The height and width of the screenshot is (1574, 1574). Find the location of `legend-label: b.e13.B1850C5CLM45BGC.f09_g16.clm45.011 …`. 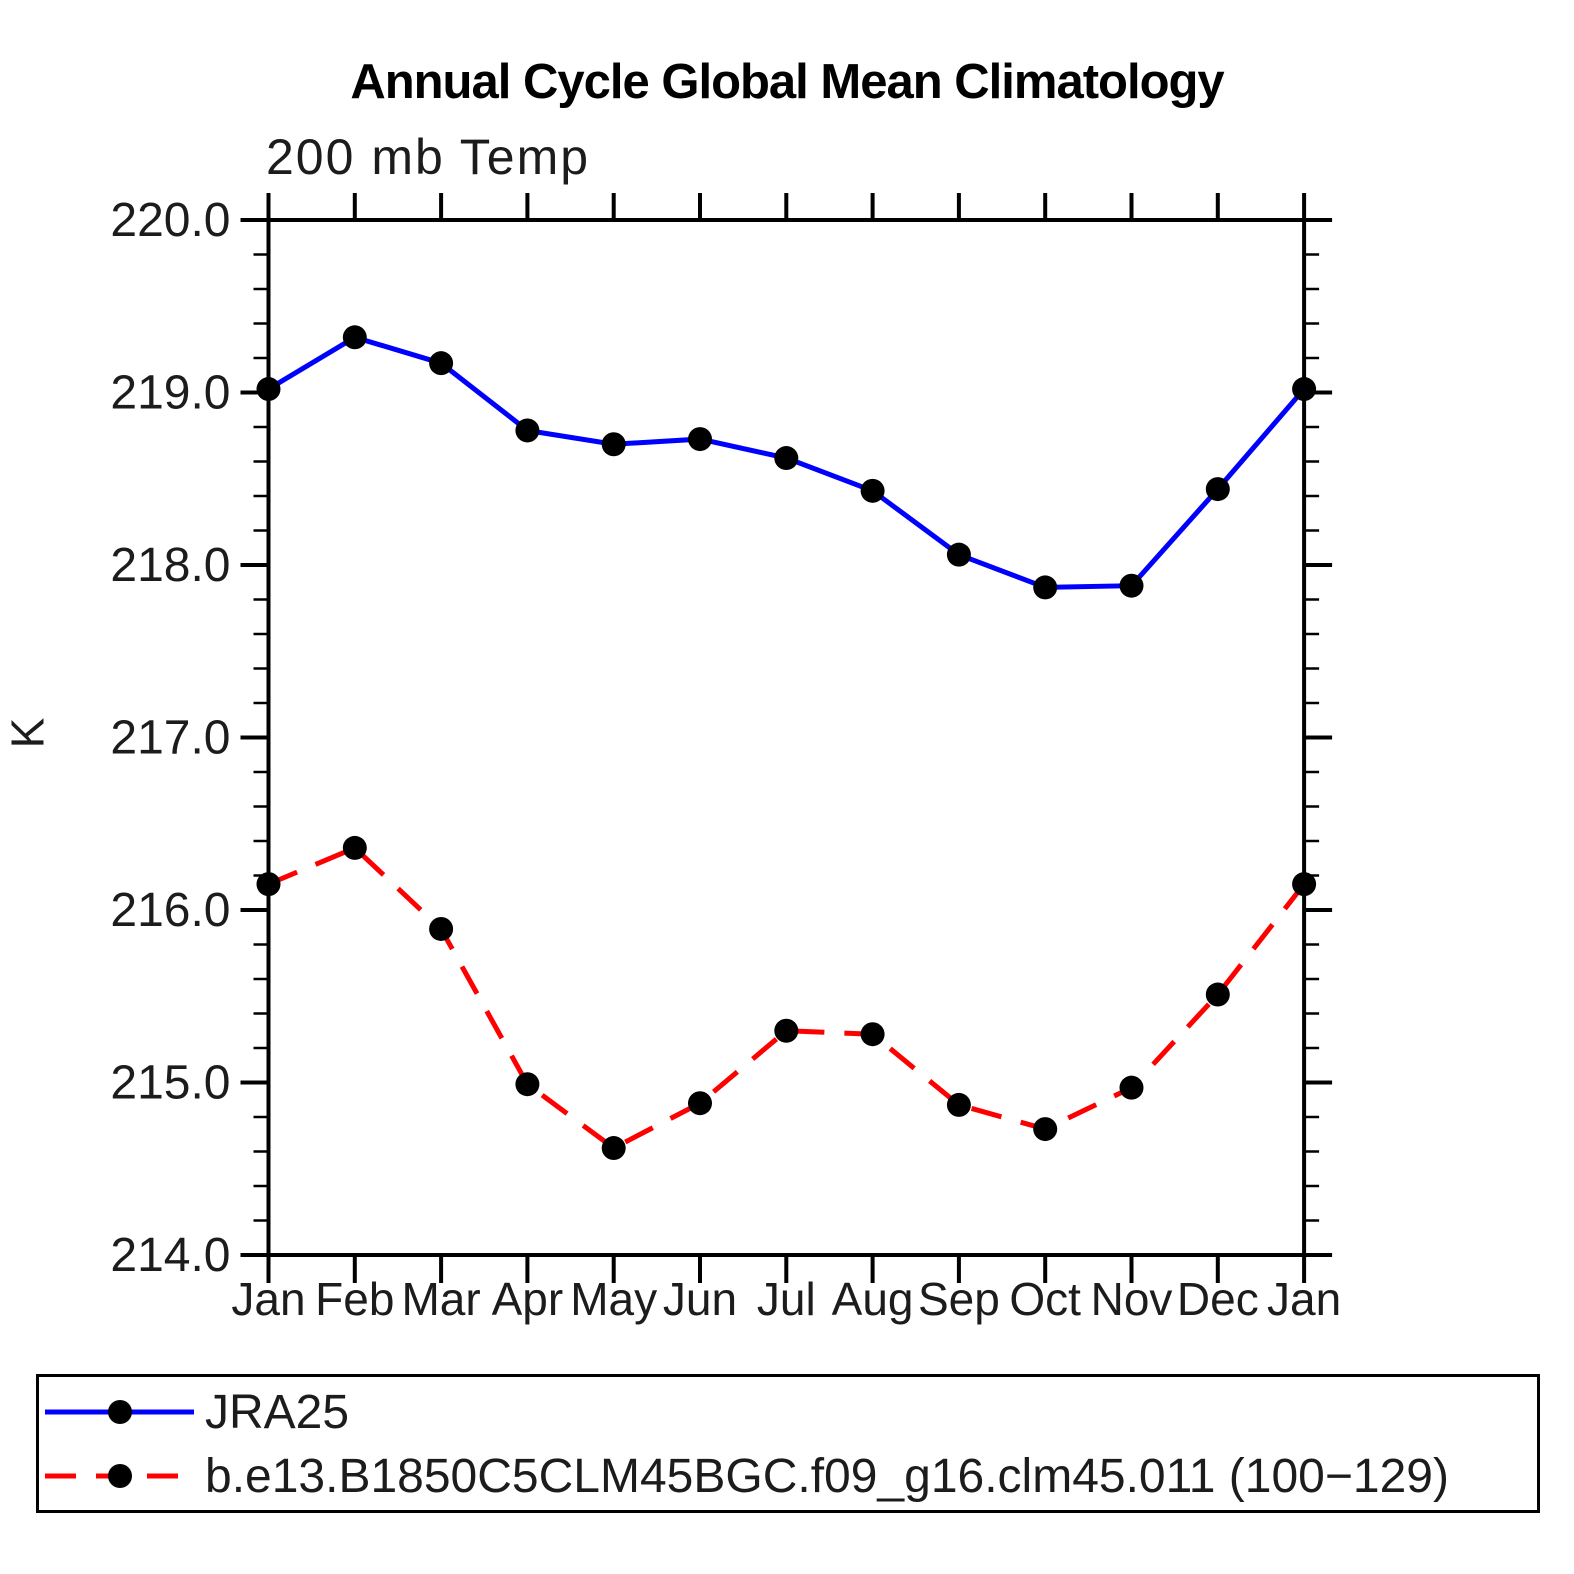

legend-label: b.e13.B1850C5CLM45BGC.f09_g16.clm45.011 … is located at coordinates (827, 1476).